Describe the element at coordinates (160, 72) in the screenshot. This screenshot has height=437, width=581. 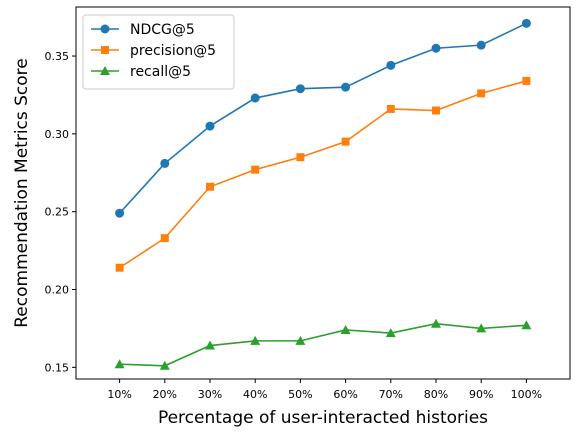
I see `legend-entry: recall@5` at that location.